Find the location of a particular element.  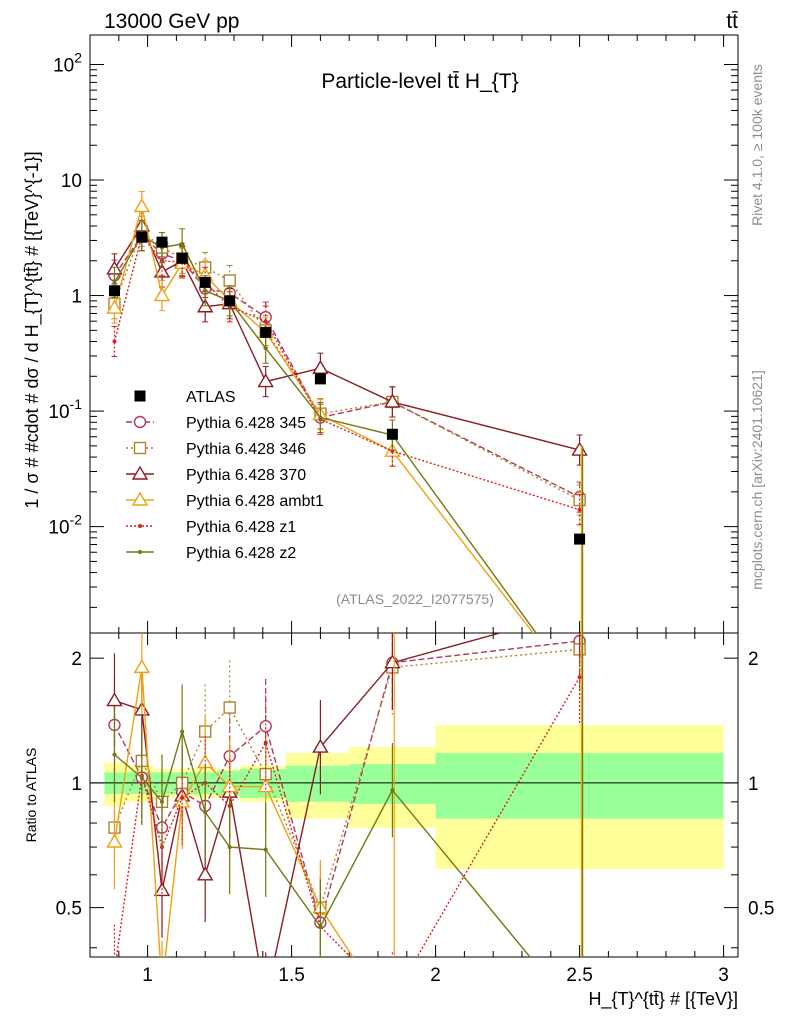

x-tick-label: 1 is located at coordinates (147, 975).